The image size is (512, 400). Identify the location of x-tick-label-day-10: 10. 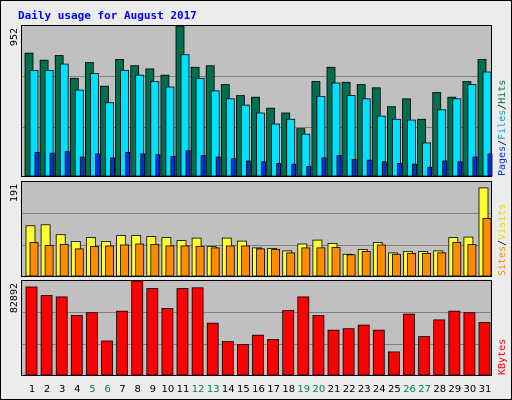
(168, 389).